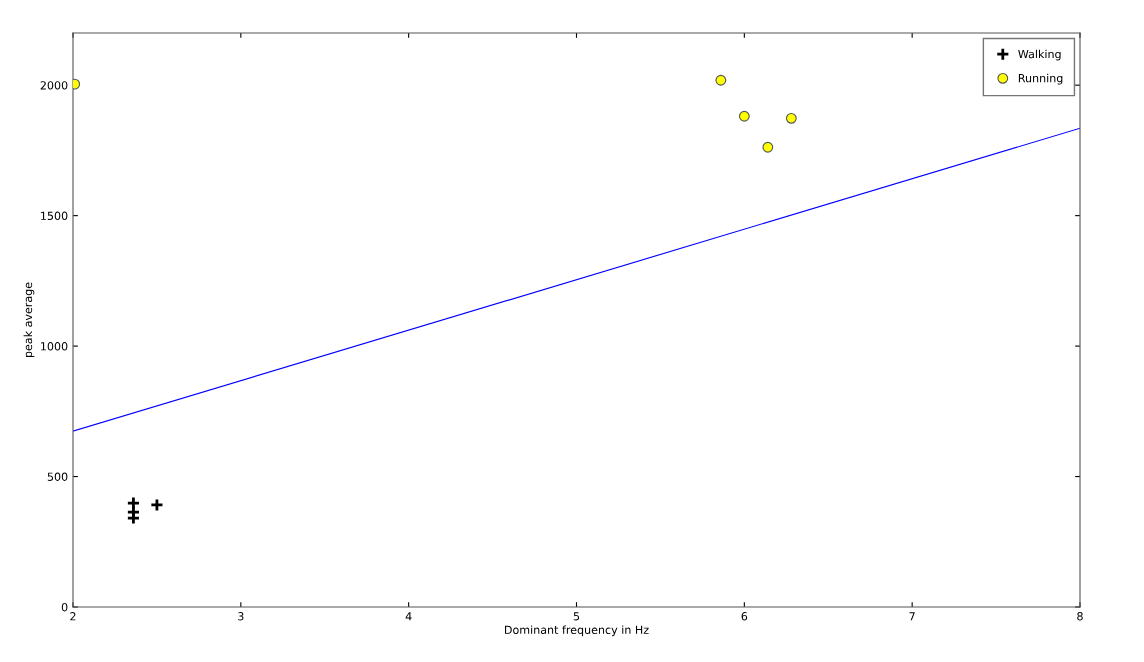 This screenshot has width=1144, height=662. I want to click on y-axis-title: peak average, so click(29, 320).